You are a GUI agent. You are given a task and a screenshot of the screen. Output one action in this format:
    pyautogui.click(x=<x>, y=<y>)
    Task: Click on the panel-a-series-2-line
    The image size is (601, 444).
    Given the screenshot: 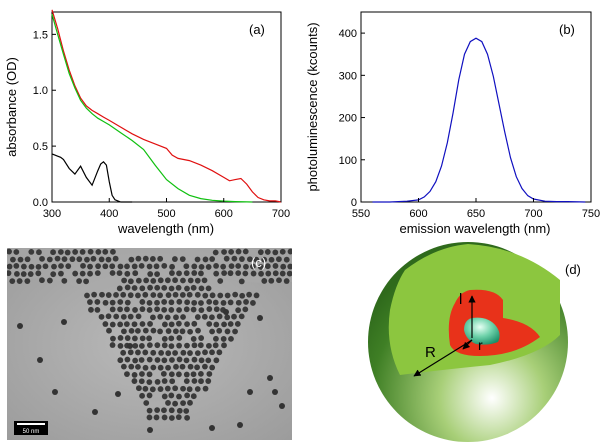 What is the action you would take?
    pyautogui.click(x=92, y=178)
    